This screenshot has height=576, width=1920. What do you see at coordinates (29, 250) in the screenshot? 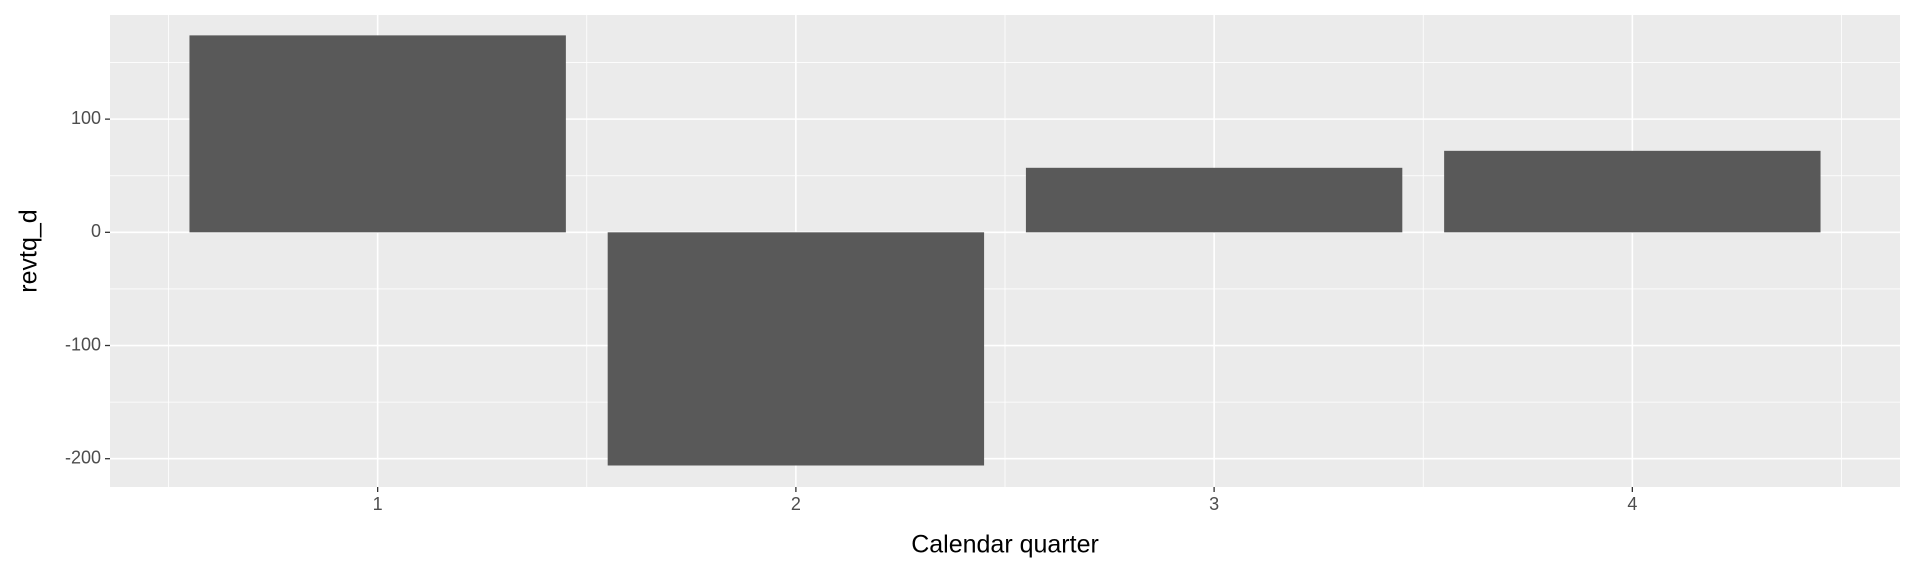
I see `y-axis-title: revtq_d` at bounding box center [29, 250].